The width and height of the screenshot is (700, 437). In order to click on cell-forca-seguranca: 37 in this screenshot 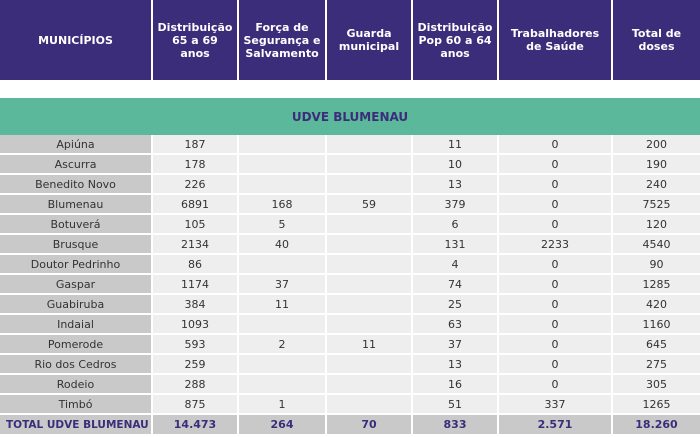, I will do `click(282, 284)`.